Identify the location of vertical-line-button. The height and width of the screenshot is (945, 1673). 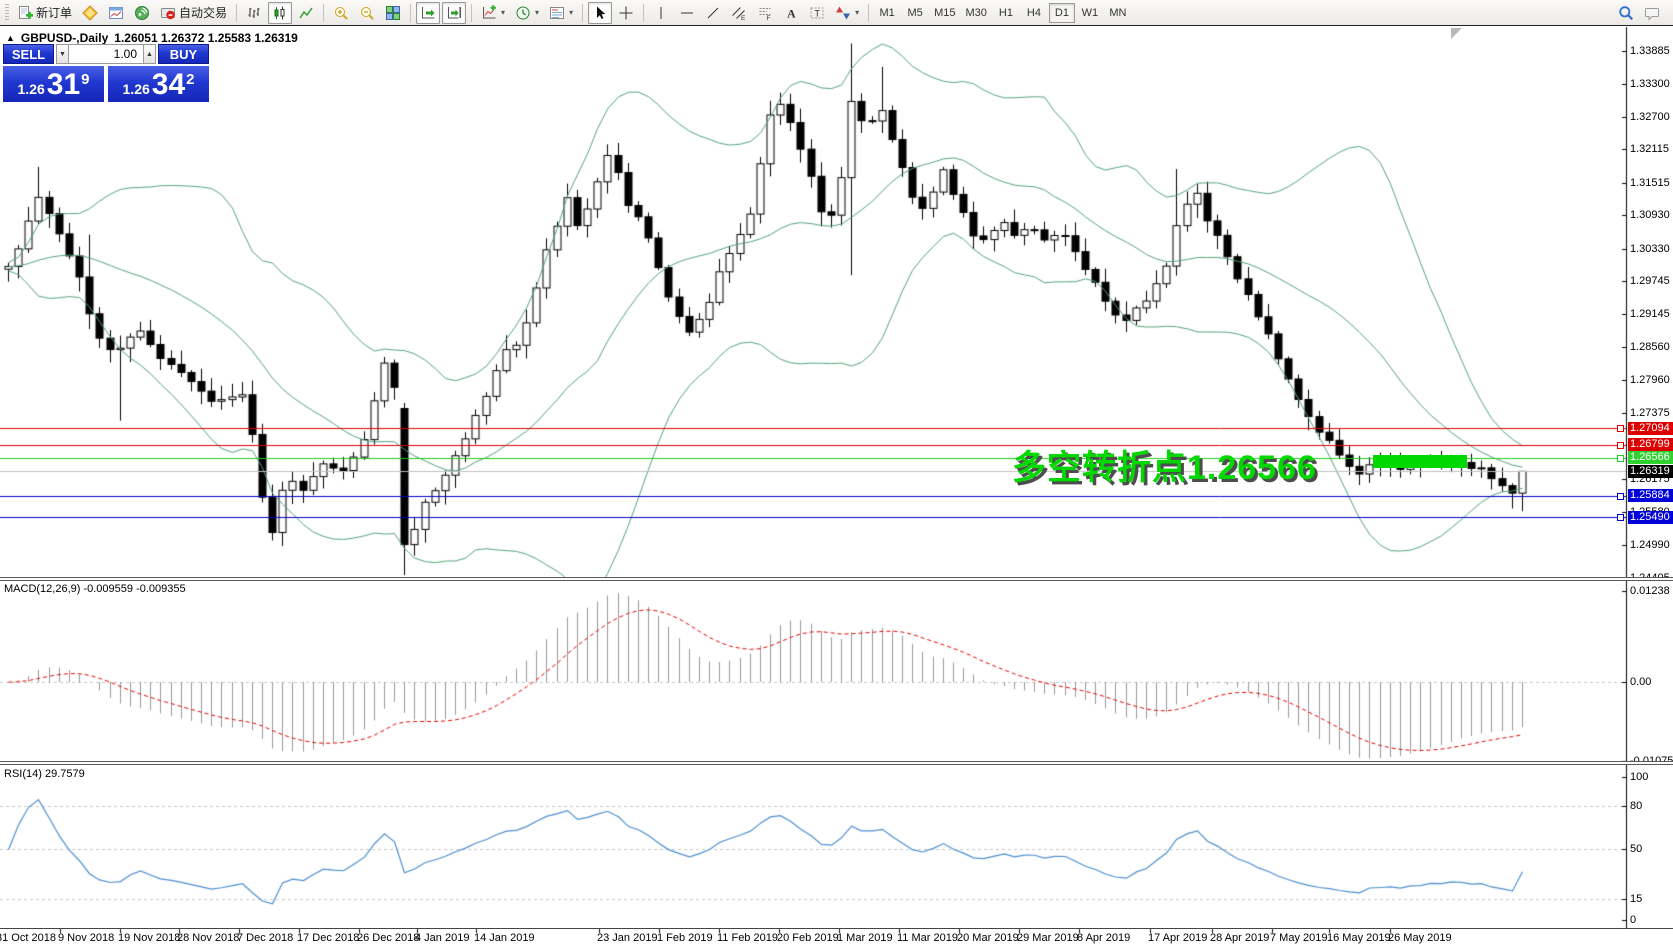
(661, 13).